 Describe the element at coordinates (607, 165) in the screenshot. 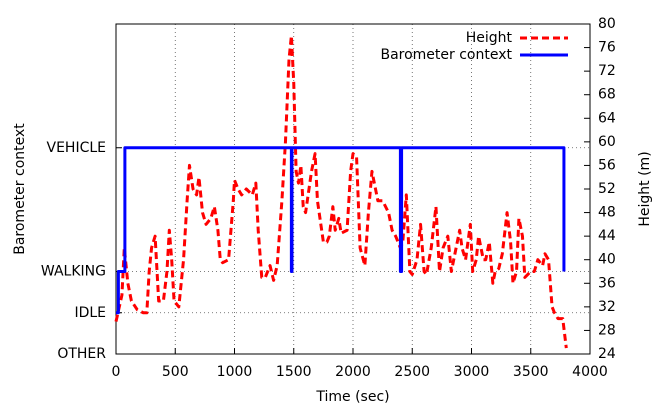

I see `y2-tick-label: 56` at that location.